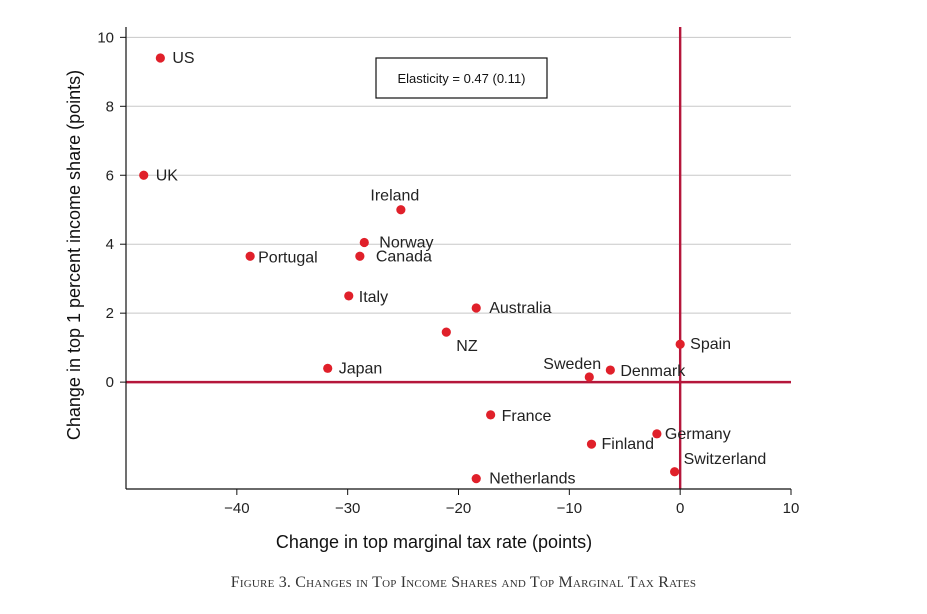  What do you see at coordinates (404, 256) in the screenshot?
I see `point-label-canada: Canada` at bounding box center [404, 256].